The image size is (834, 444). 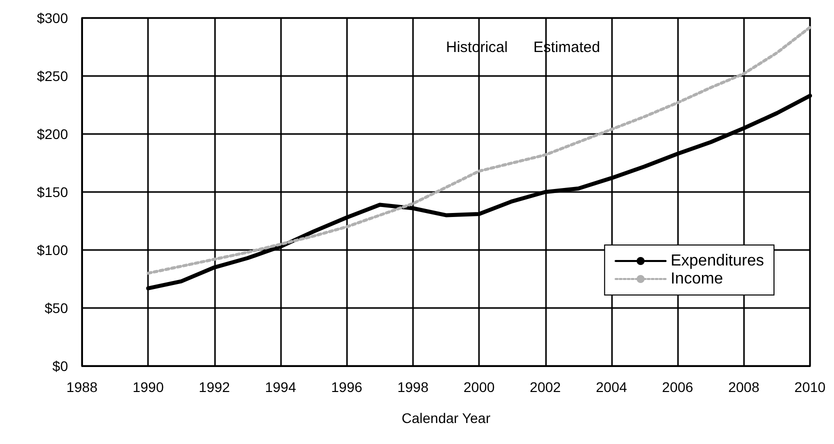 What do you see at coordinates (52, 250) in the screenshot?
I see `y-tick-label: $100` at bounding box center [52, 250].